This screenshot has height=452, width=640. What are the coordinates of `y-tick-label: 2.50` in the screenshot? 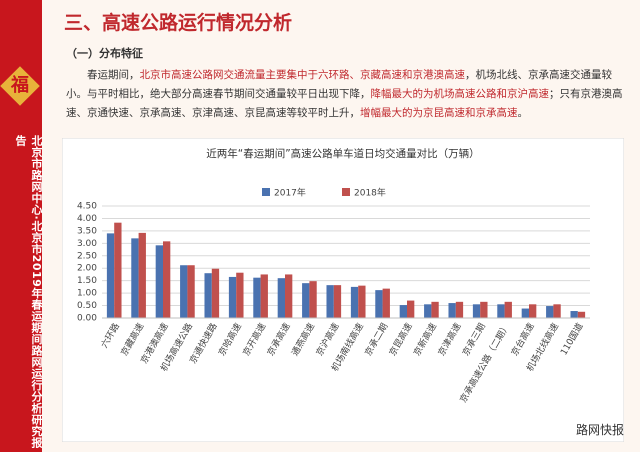 It's located at (87, 256).